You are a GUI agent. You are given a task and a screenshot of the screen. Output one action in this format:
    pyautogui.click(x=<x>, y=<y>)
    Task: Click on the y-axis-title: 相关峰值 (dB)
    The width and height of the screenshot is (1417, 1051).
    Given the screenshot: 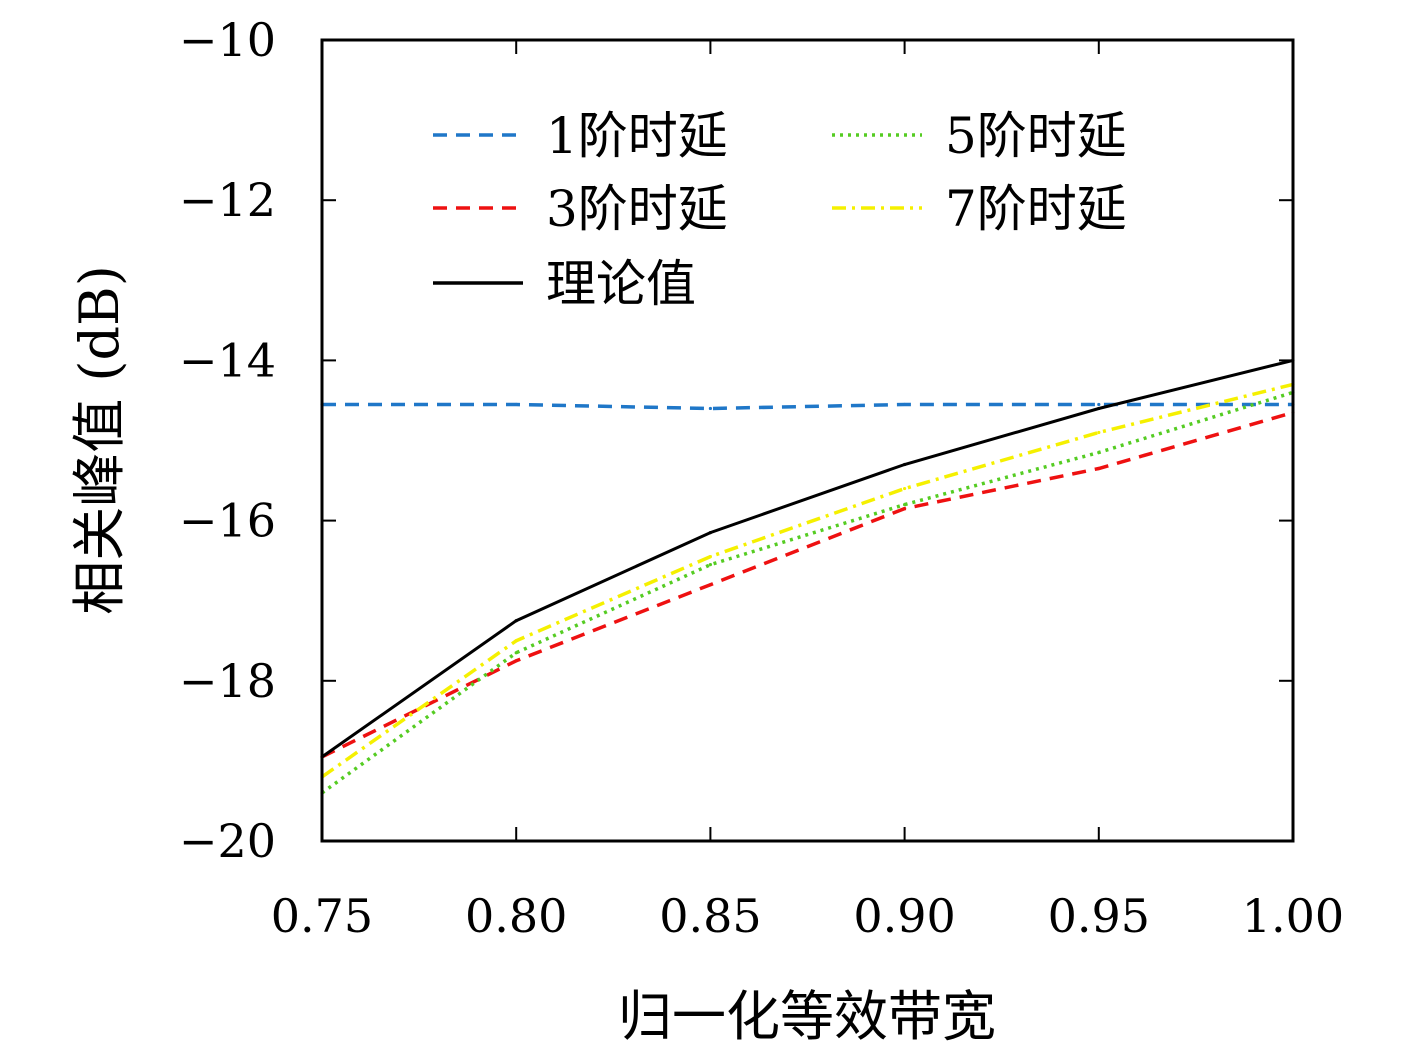 What is the action you would take?
    pyautogui.click(x=99, y=440)
    